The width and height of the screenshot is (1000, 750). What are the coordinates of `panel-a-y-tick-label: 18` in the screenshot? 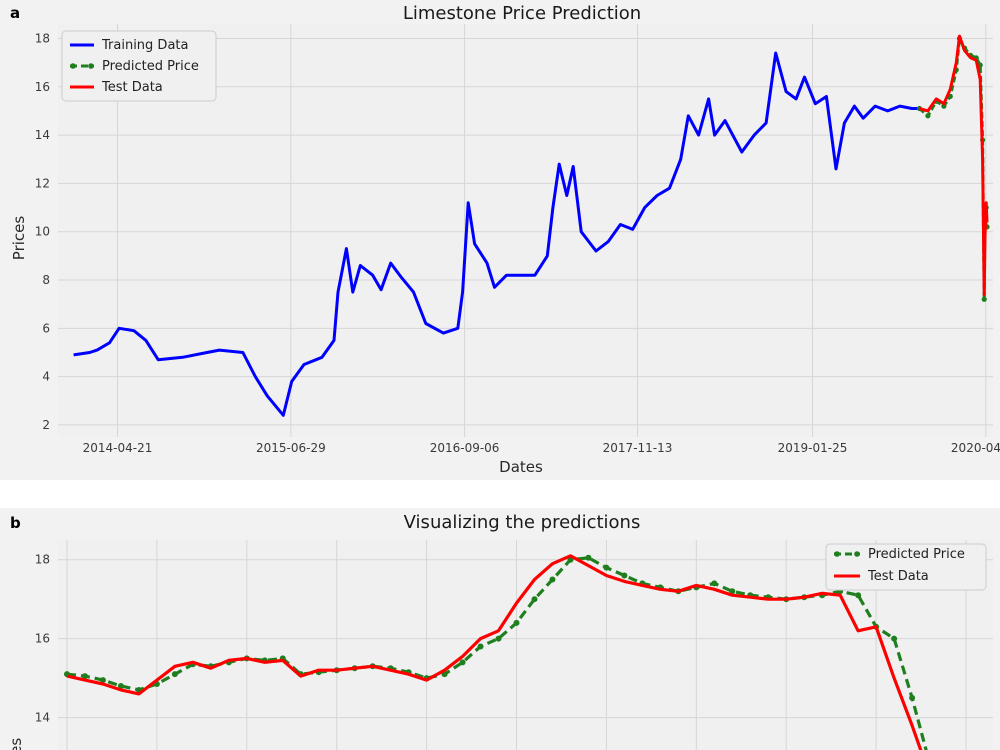 It's located at (42, 38).